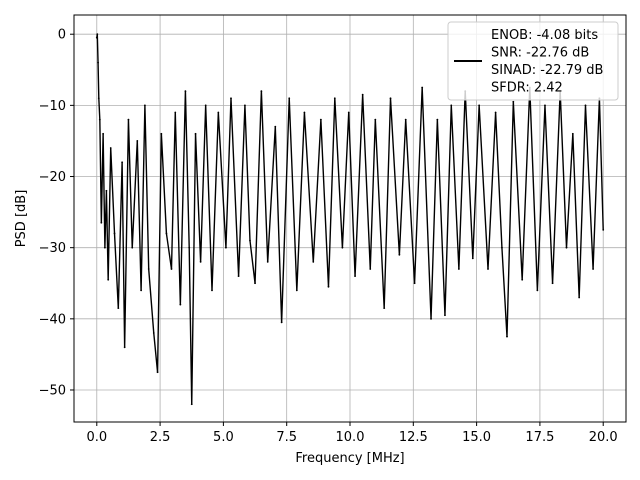  What do you see at coordinates (160, 437) in the screenshot?
I see `x-tick-label: 2.5` at bounding box center [160, 437].